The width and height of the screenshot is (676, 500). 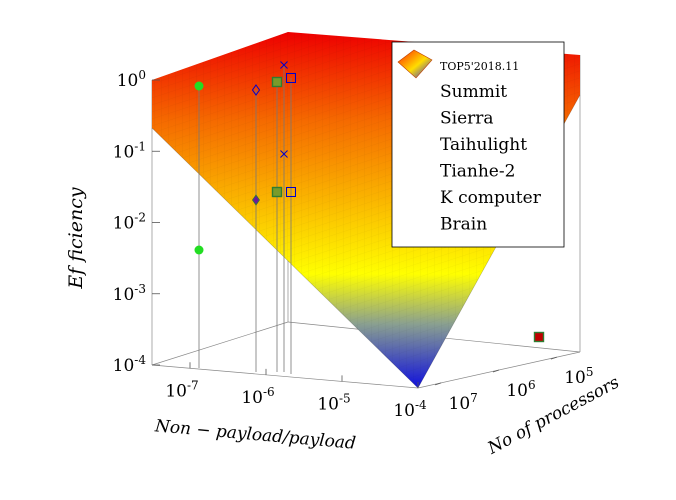 I want to click on legend-entry: Tianhe-2, so click(x=477, y=172).